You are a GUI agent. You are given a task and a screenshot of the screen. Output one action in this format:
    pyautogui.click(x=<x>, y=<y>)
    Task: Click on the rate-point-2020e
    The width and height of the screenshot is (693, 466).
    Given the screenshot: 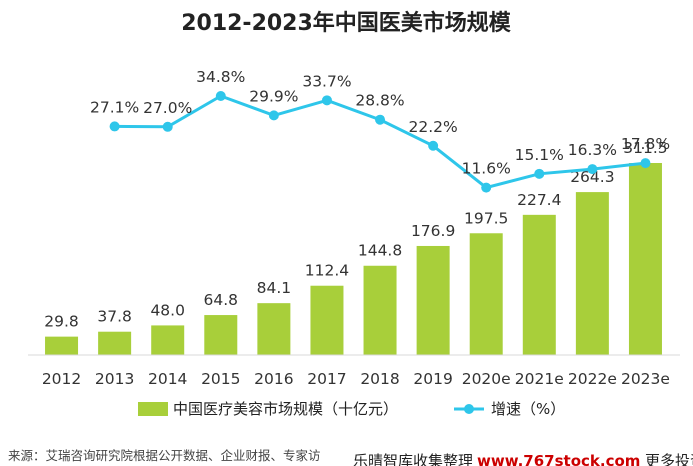 What is the action you would take?
    pyautogui.click(x=486, y=187)
    